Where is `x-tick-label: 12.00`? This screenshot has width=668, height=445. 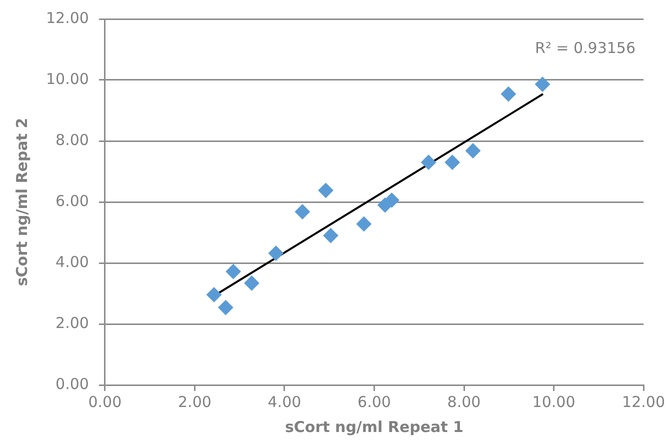 x-tick-label: 12.00 is located at coordinates (644, 401).